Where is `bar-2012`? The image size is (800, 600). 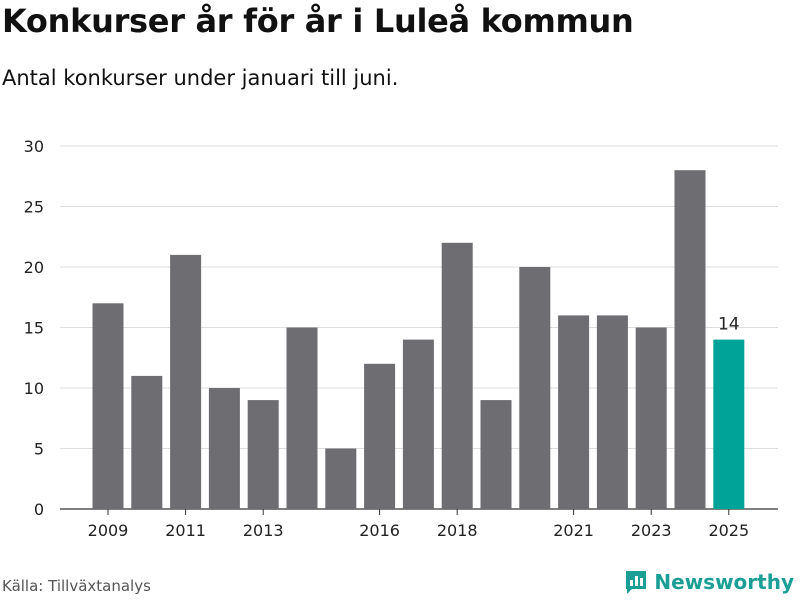
bar-2012 is located at coordinates (224, 448).